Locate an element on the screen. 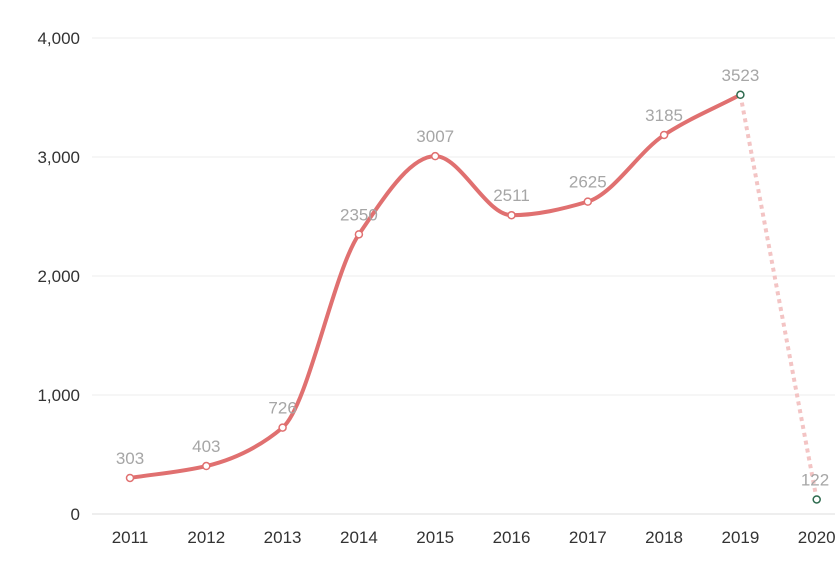  x-tick-label: 2012 is located at coordinates (206, 537).